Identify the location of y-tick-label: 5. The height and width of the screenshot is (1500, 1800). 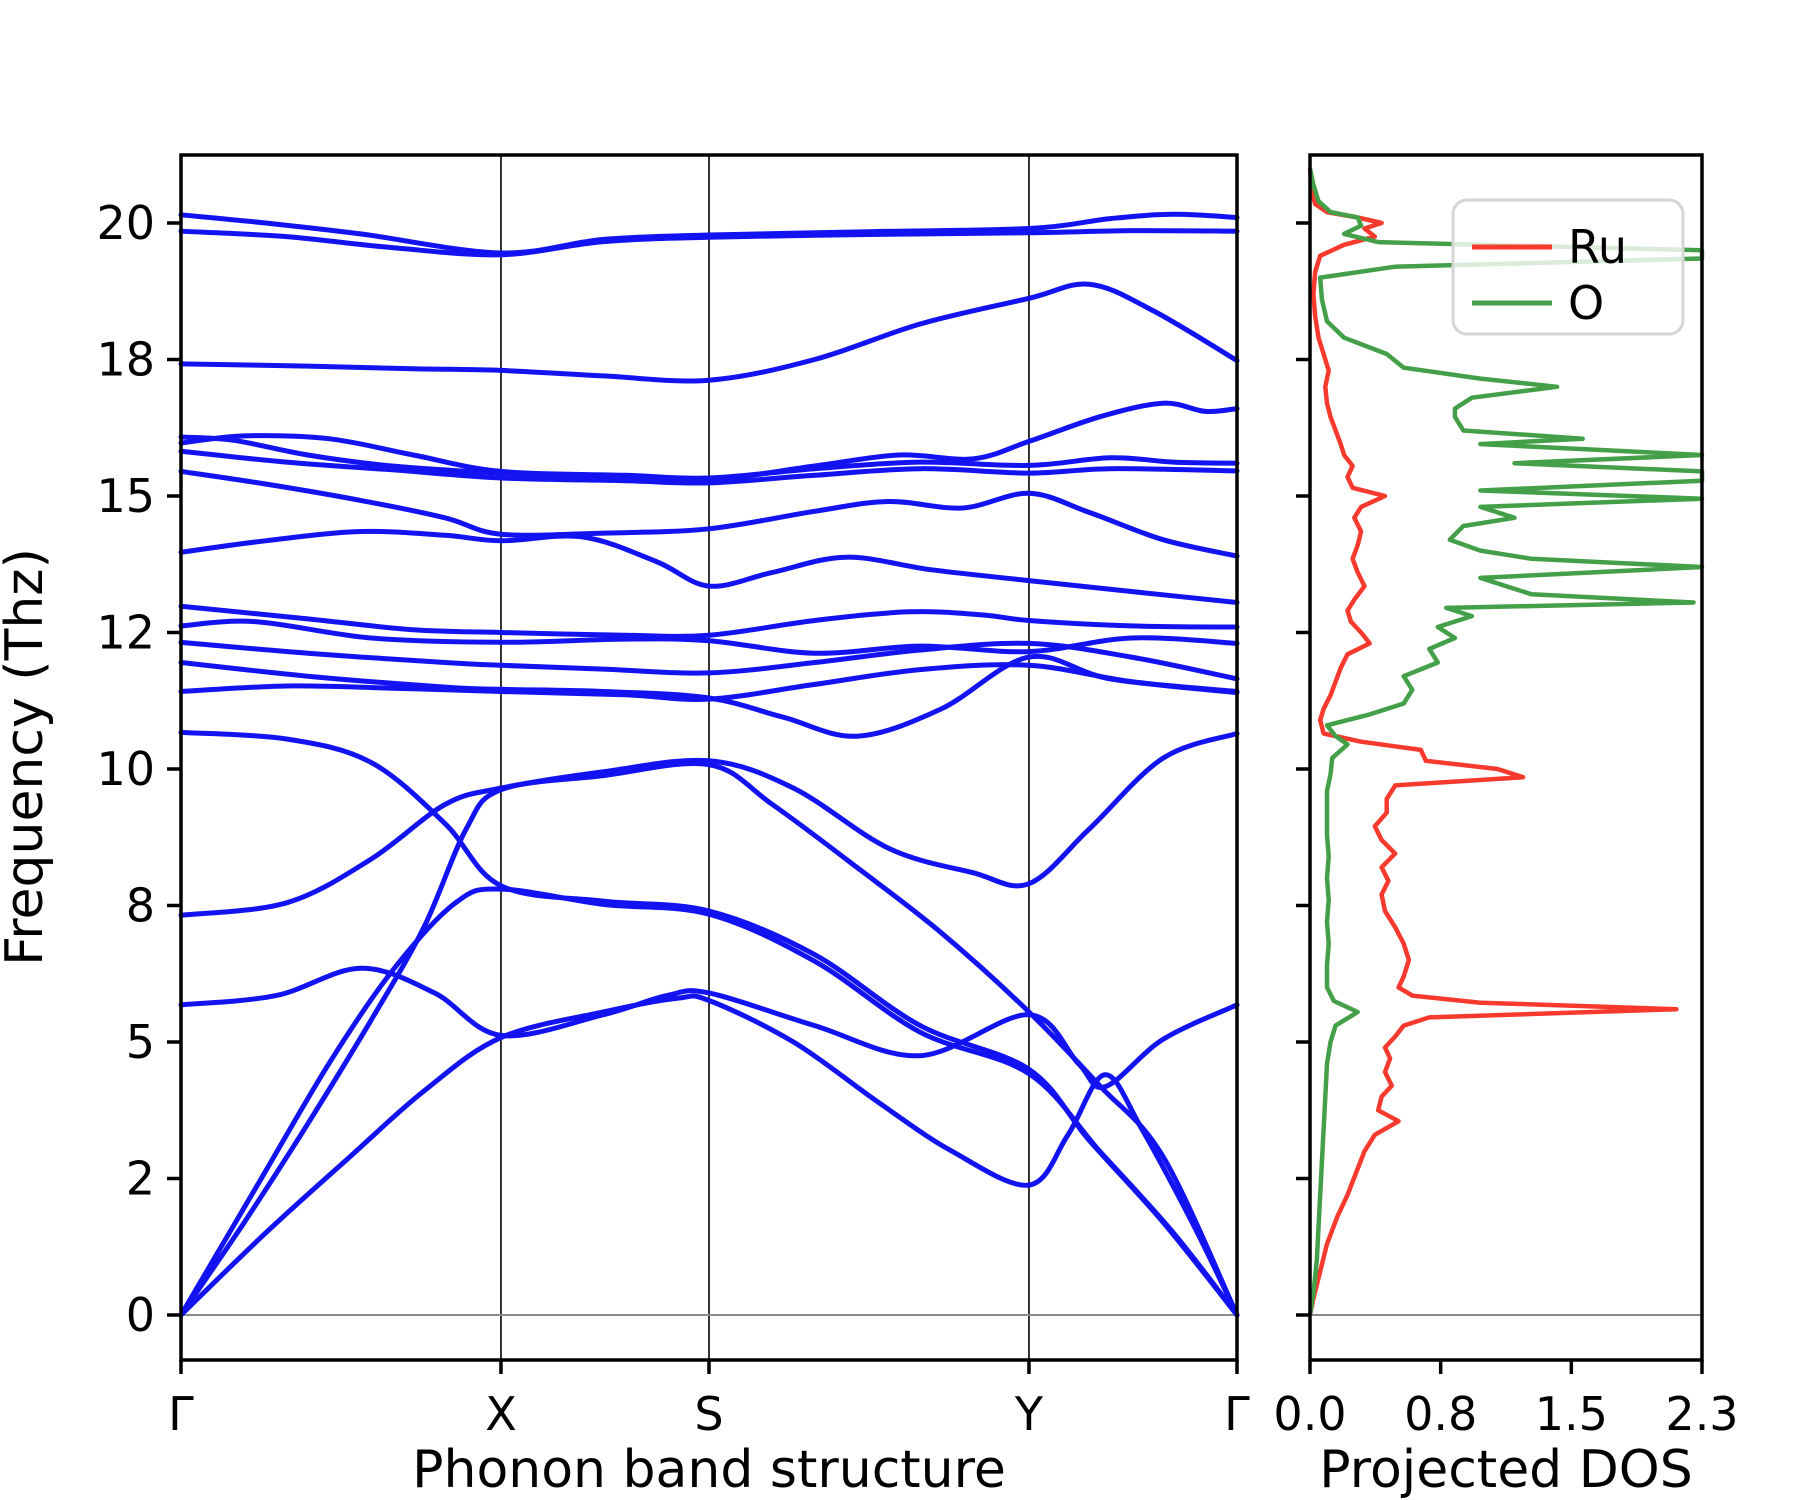
(140, 1042).